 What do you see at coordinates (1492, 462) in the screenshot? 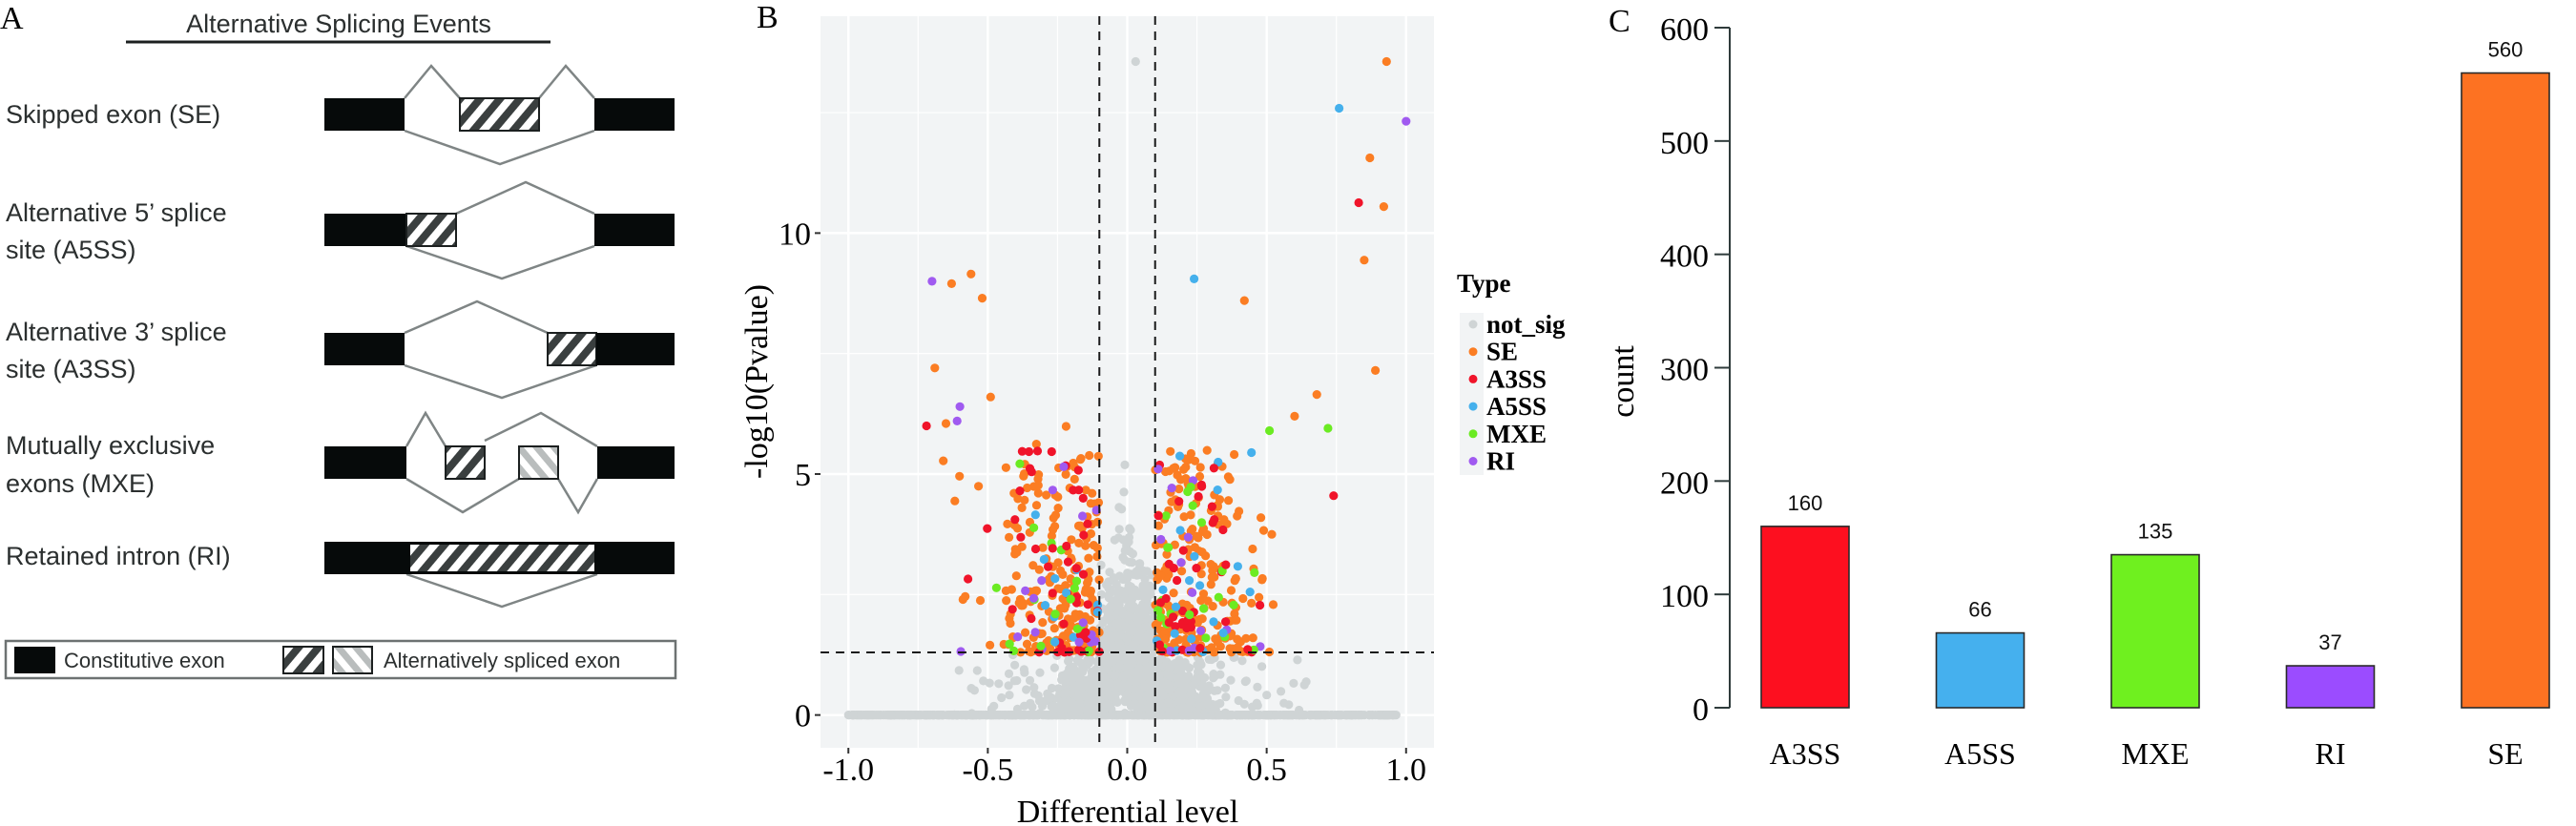
I see `legend-item-ri: RI` at bounding box center [1492, 462].